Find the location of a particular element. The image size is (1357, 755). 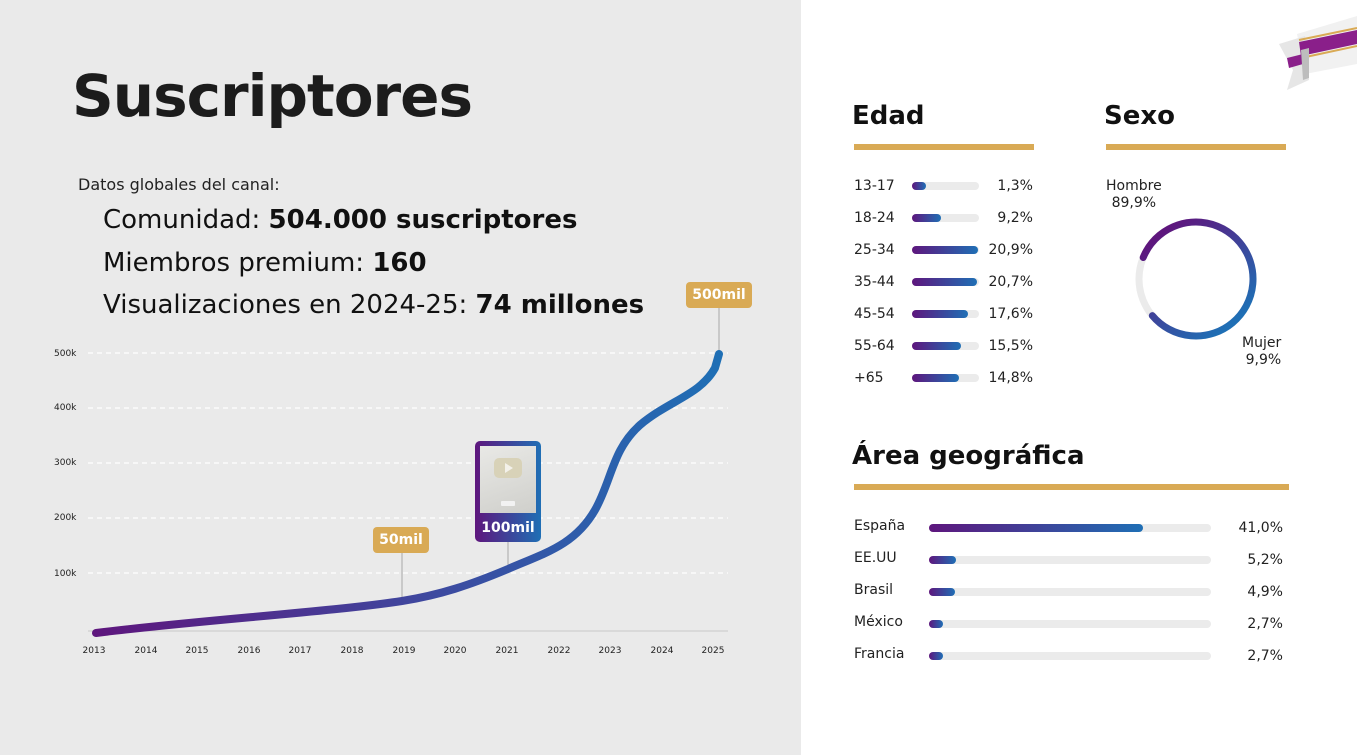

stat-label: Miembros premium: is located at coordinates (238, 263).